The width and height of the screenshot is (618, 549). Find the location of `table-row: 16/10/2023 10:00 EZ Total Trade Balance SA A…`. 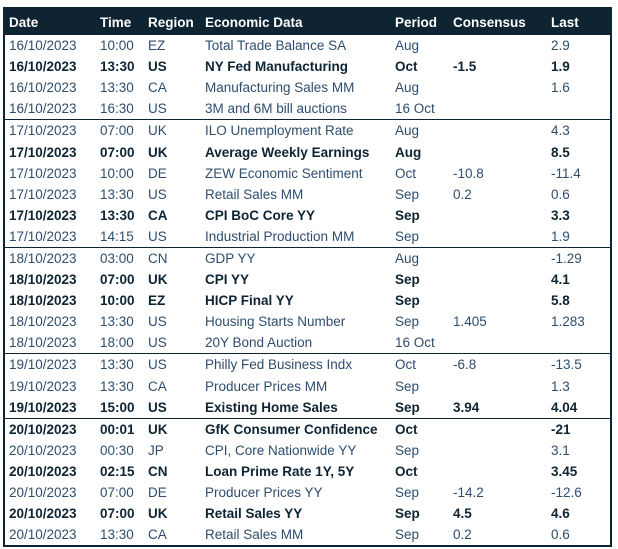

table-row: 16/10/2023 10:00 EZ Total Trade Balance SA A… is located at coordinates (307, 45).